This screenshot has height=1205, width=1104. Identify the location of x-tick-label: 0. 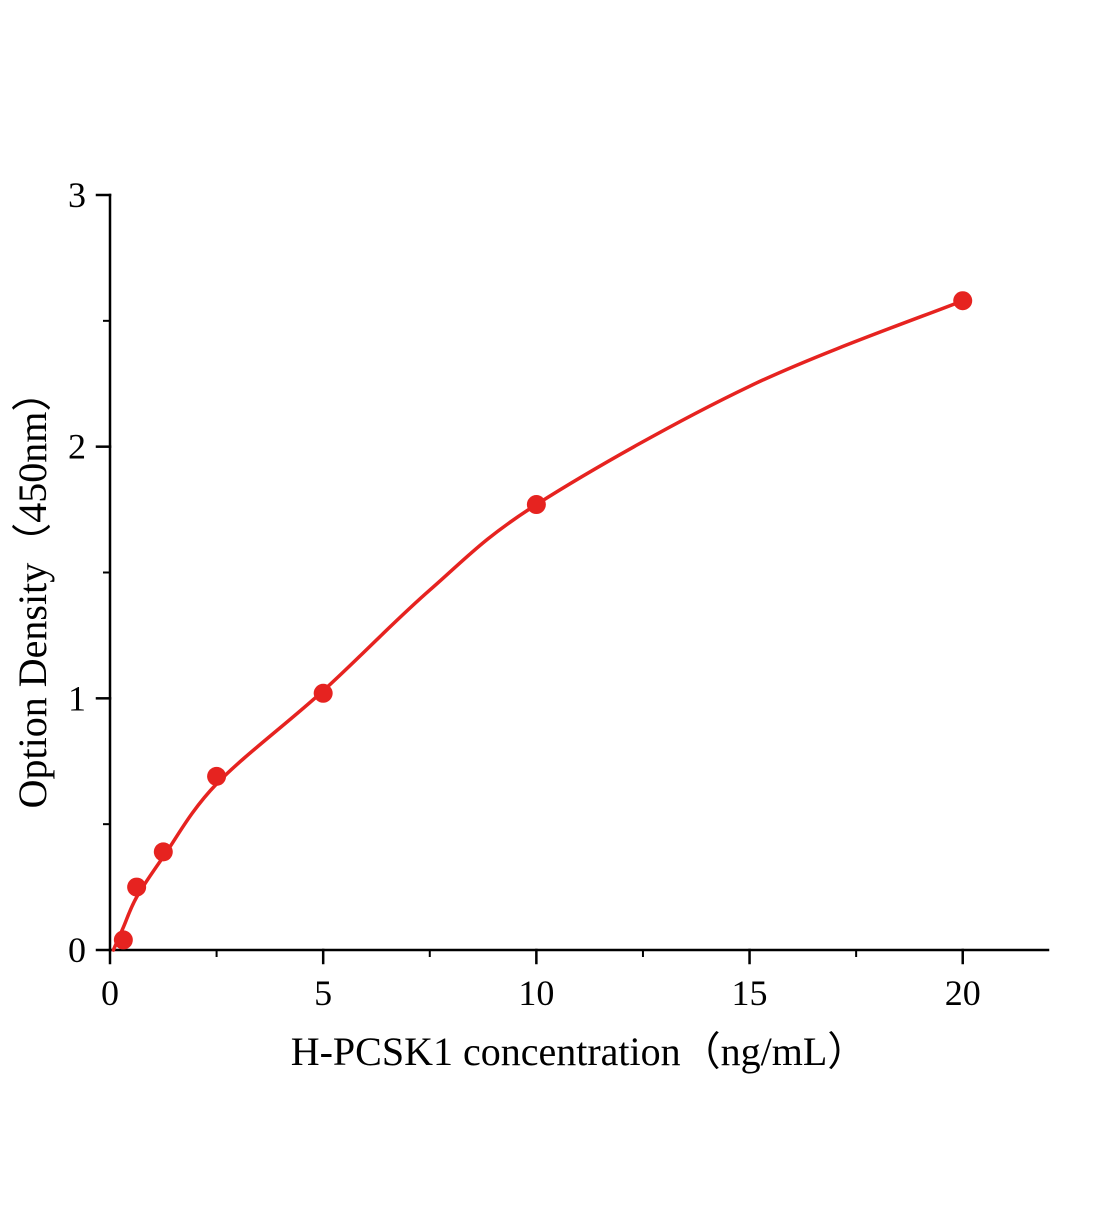
(110, 993).